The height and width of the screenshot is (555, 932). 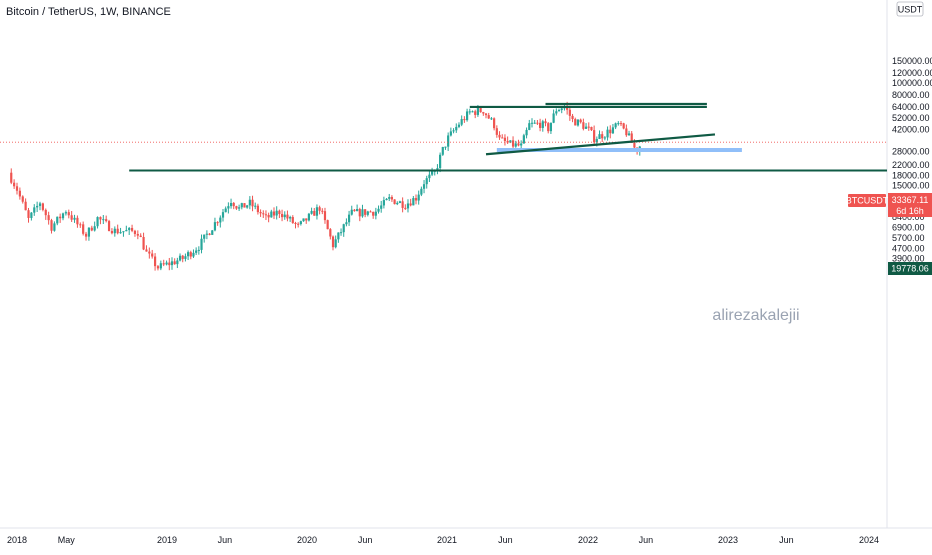 What do you see at coordinates (17, 540) in the screenshot?
I see `x-tick-label: 2018` at bounding box center [17, 540].